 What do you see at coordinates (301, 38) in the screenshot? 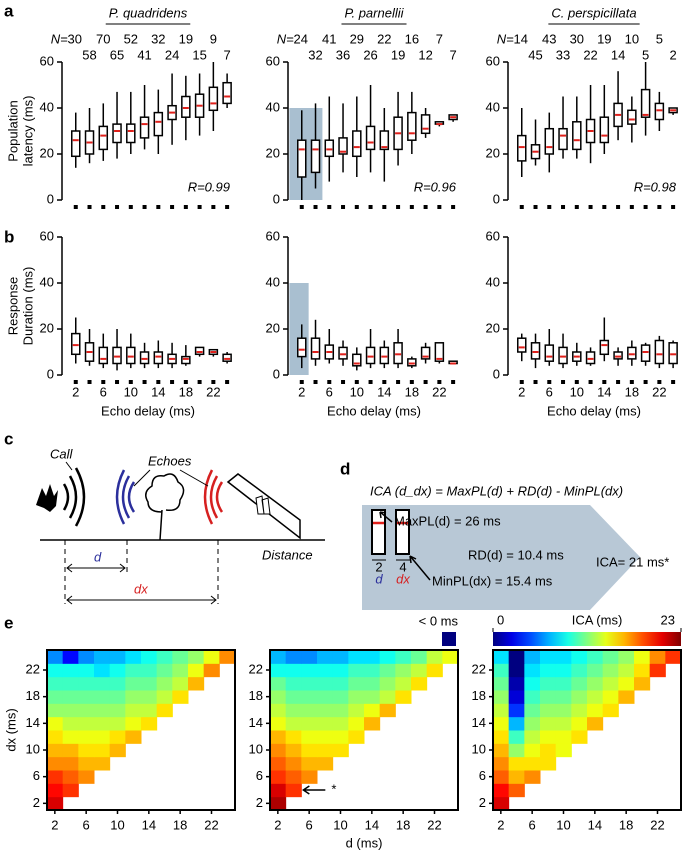
I see `n-value: 24` at bounding box center [301, 38].